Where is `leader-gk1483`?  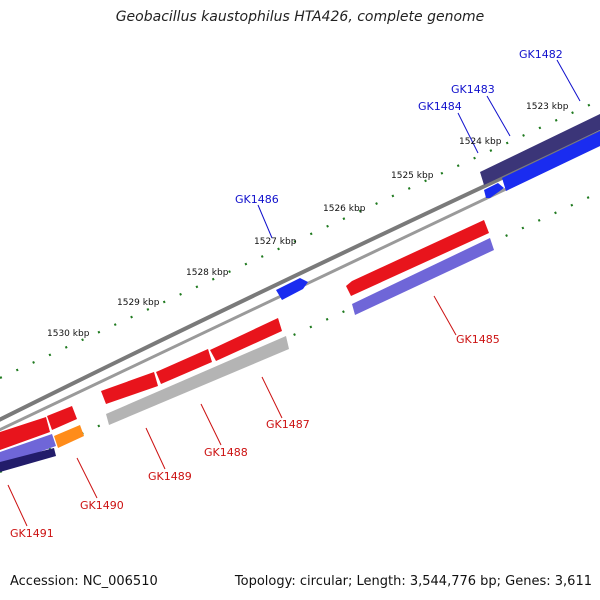 leader-gk1483 is located at coordinates (498, 116).